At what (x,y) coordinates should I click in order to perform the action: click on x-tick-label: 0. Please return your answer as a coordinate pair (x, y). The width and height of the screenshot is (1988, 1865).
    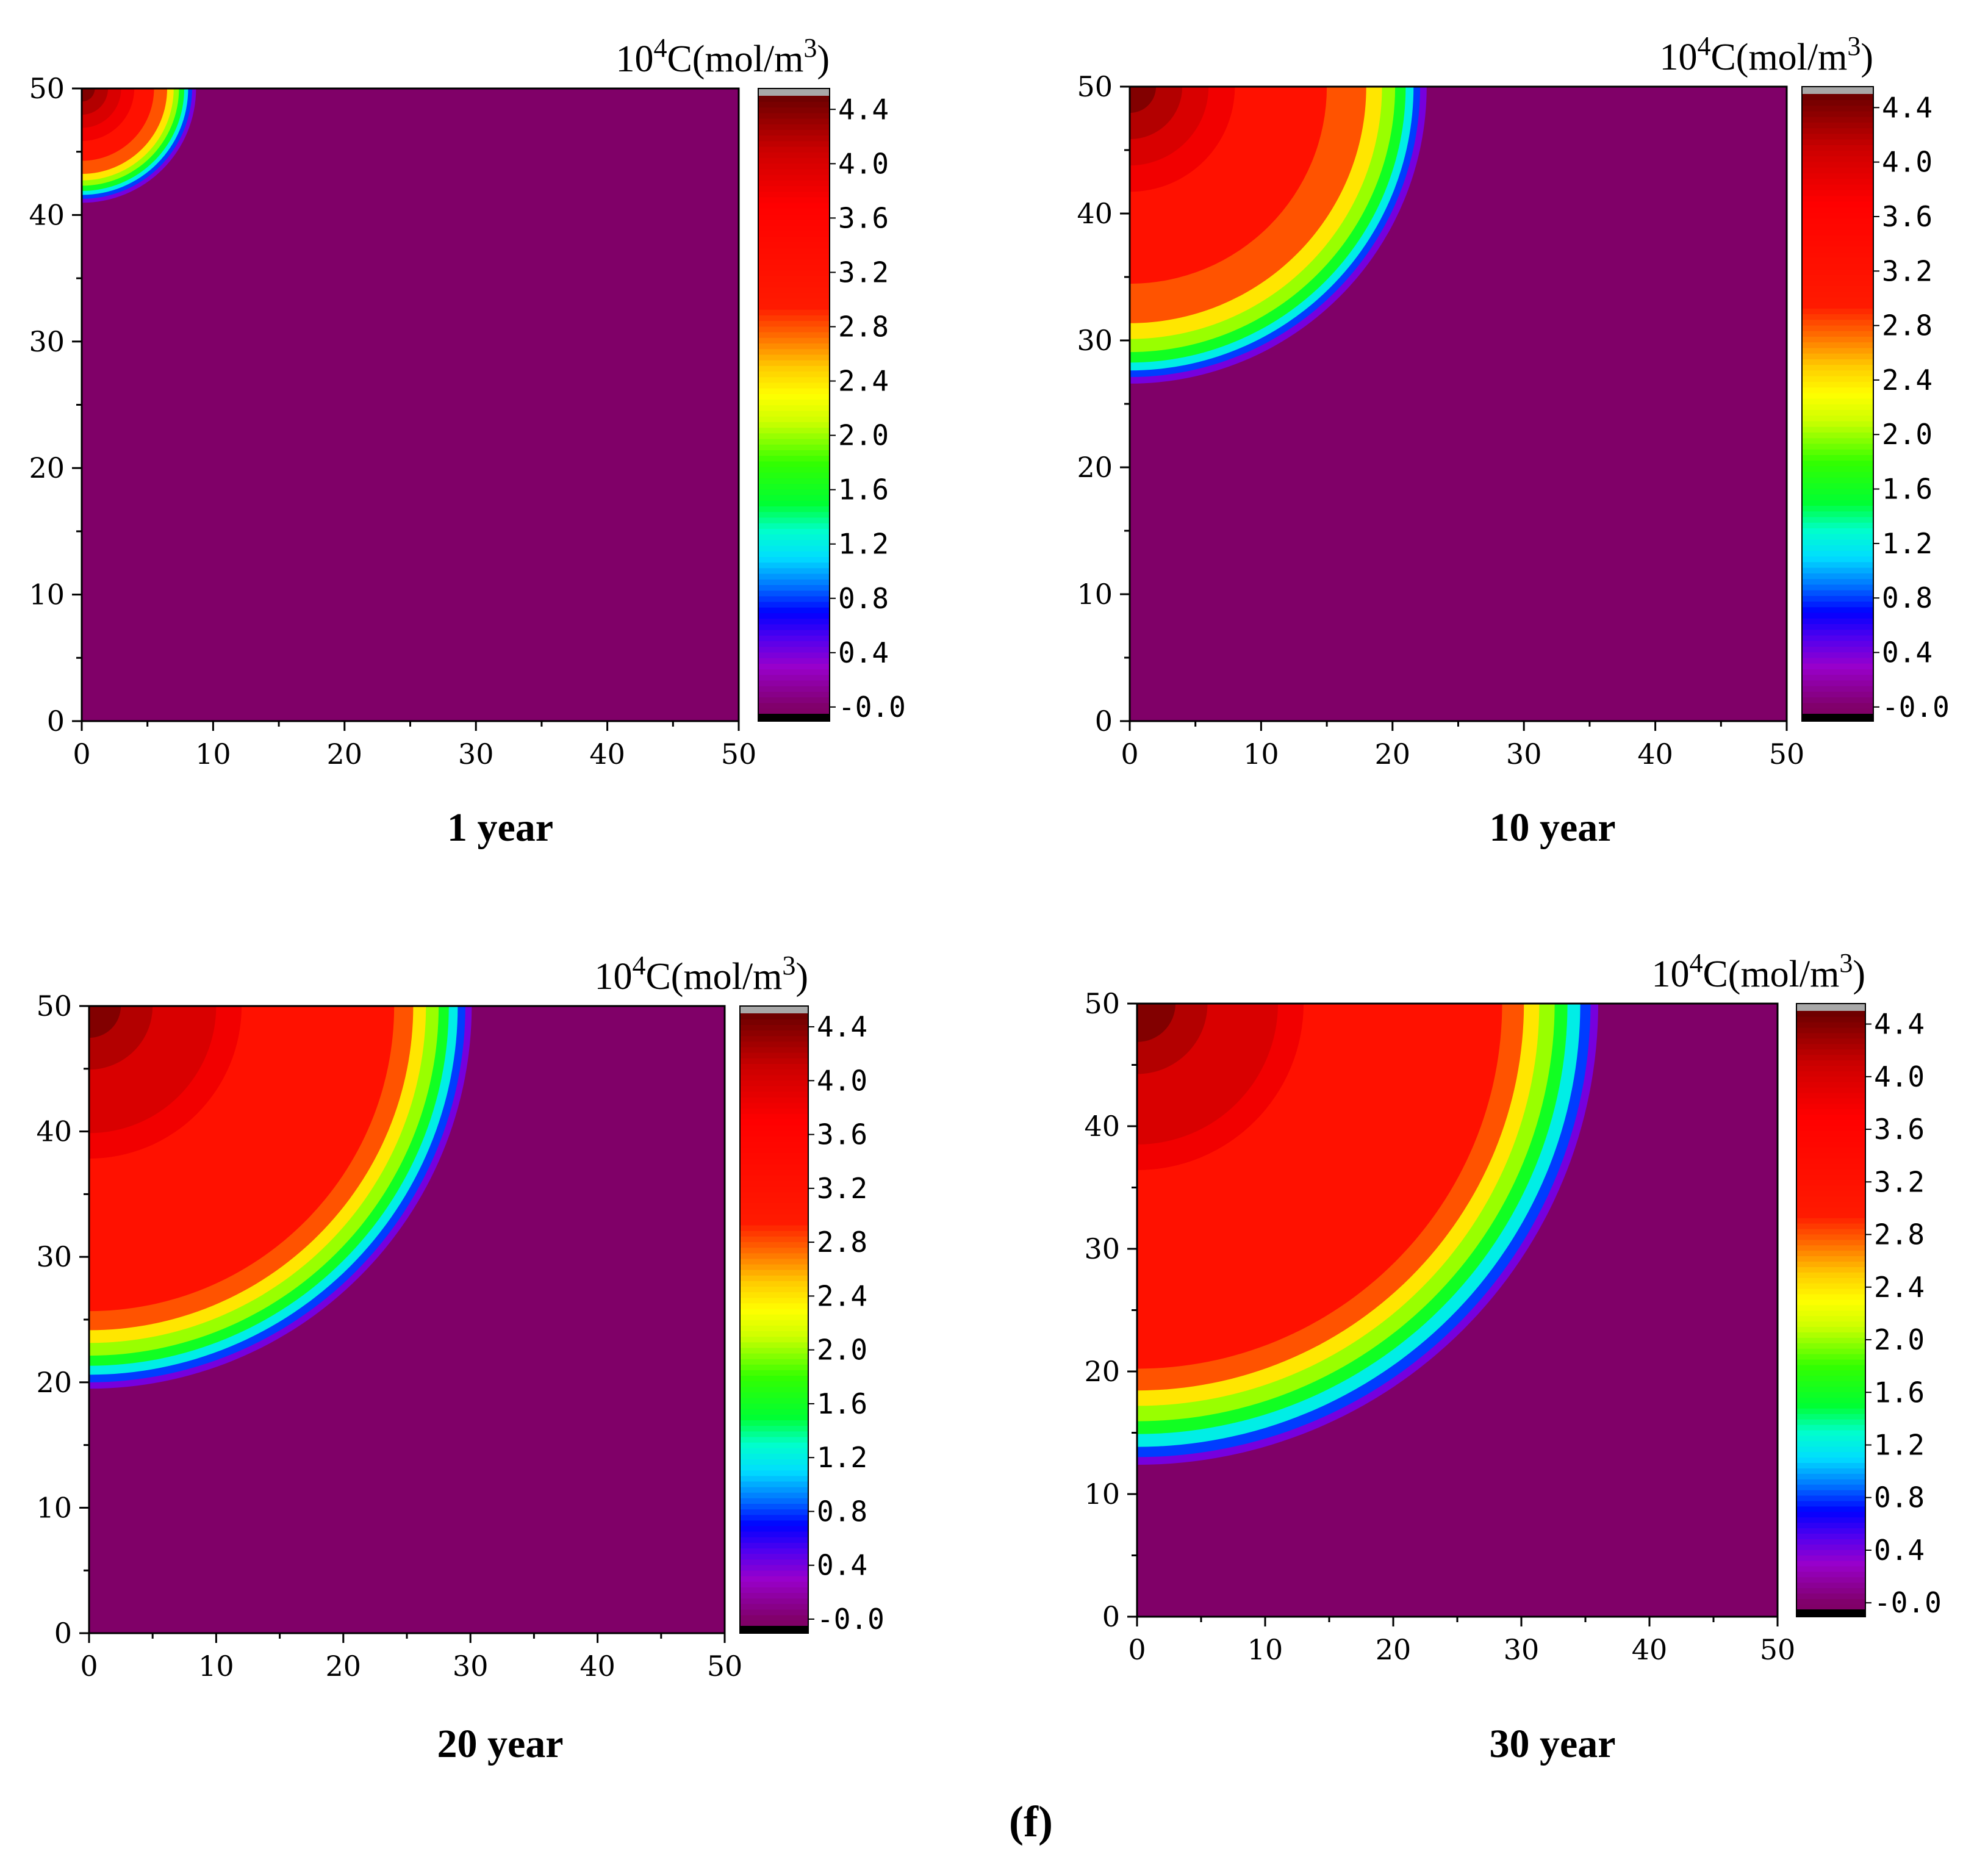
    Looking at the image, I should click on (1129, 754).